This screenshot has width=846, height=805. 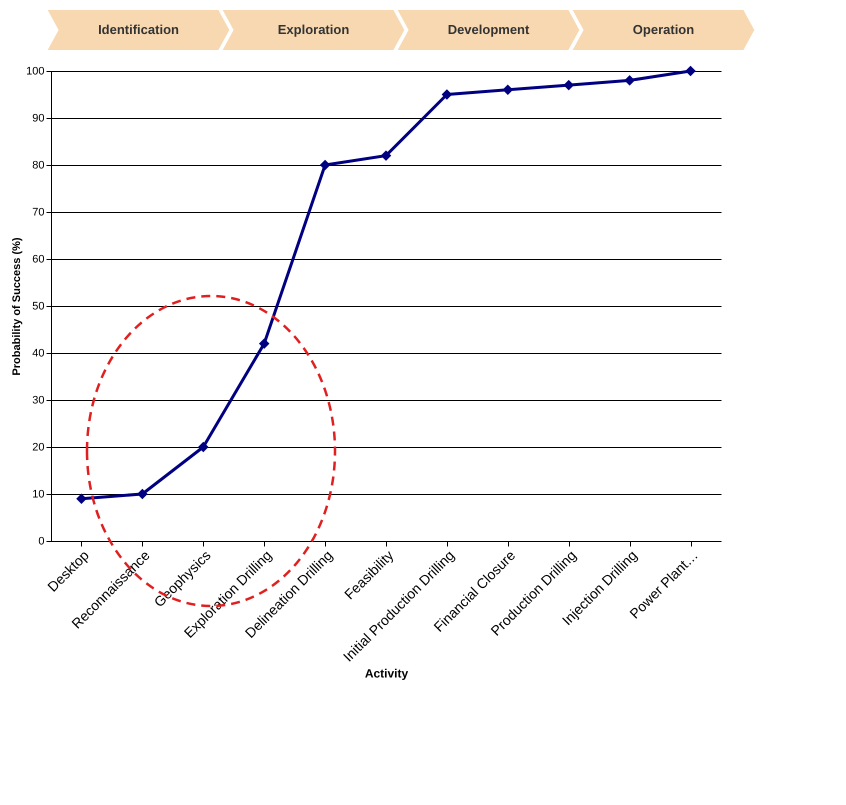 I want to click on y-tick-label: 80, so click(x=38, y=166).